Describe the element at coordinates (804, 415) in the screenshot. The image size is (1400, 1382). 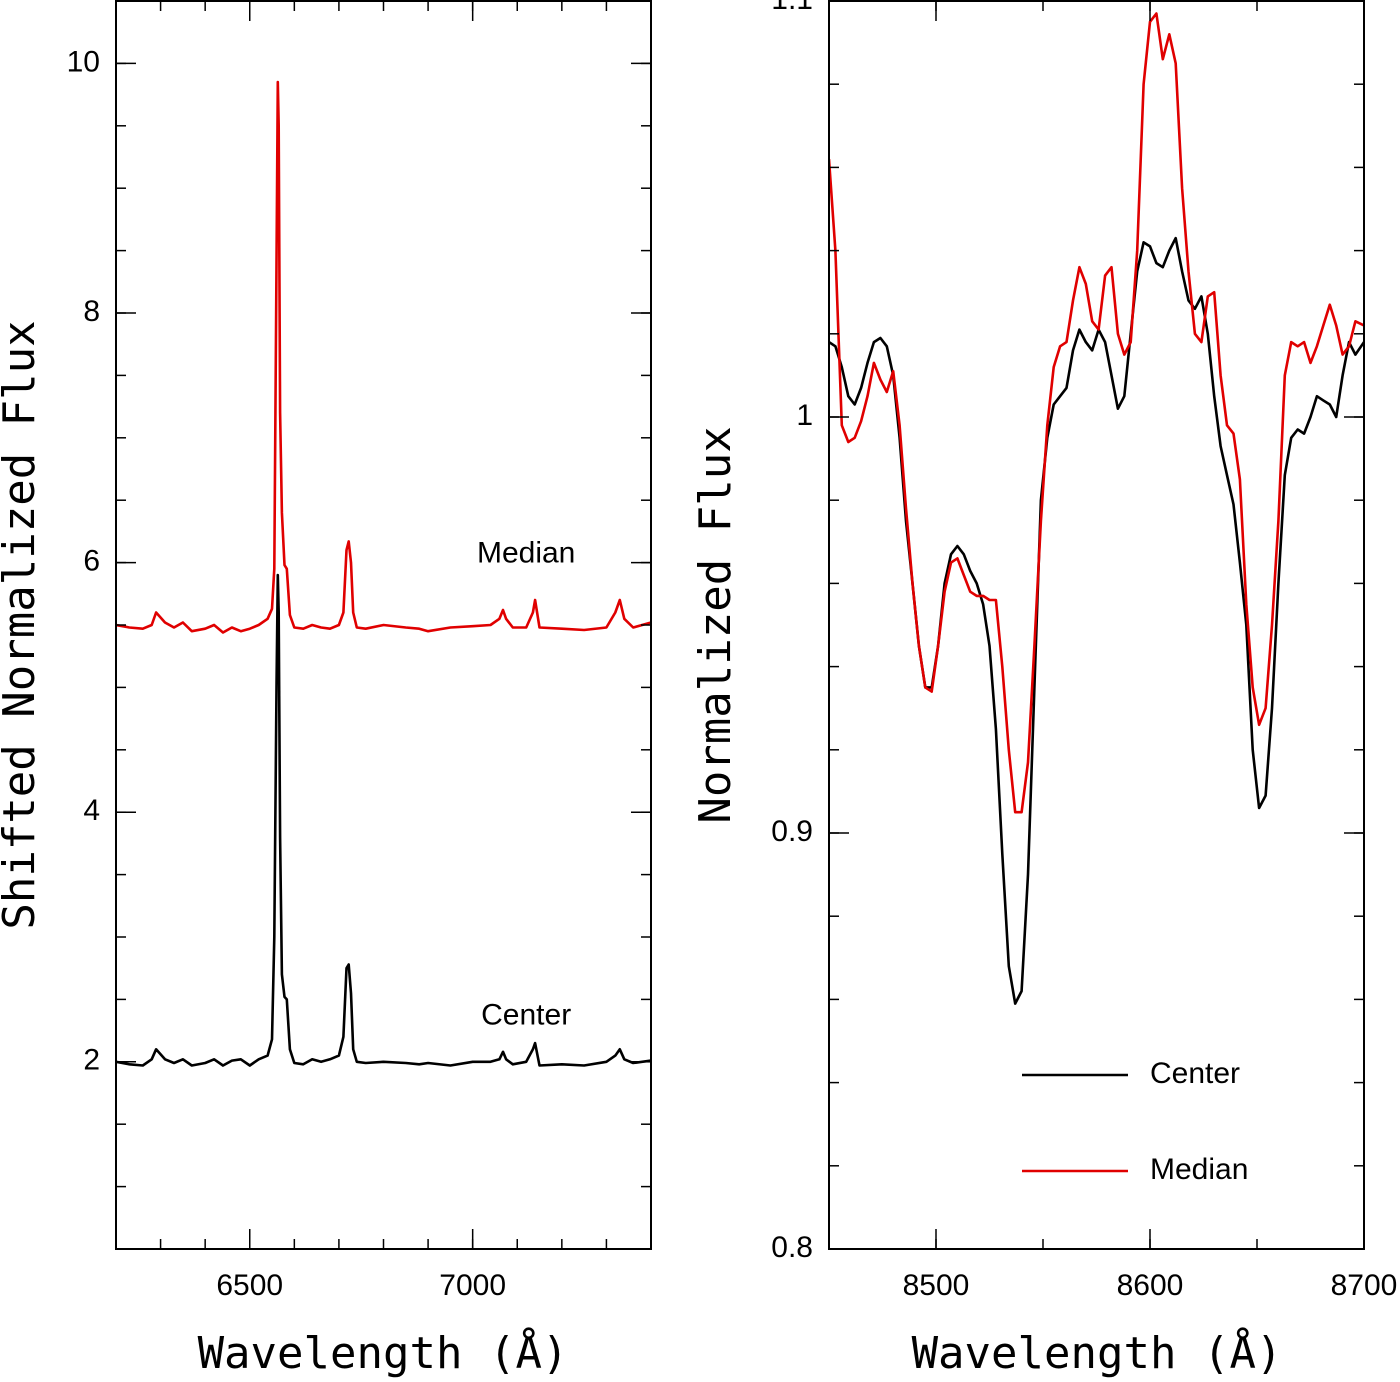
I see `right-y-tick-label: 1` at that location.